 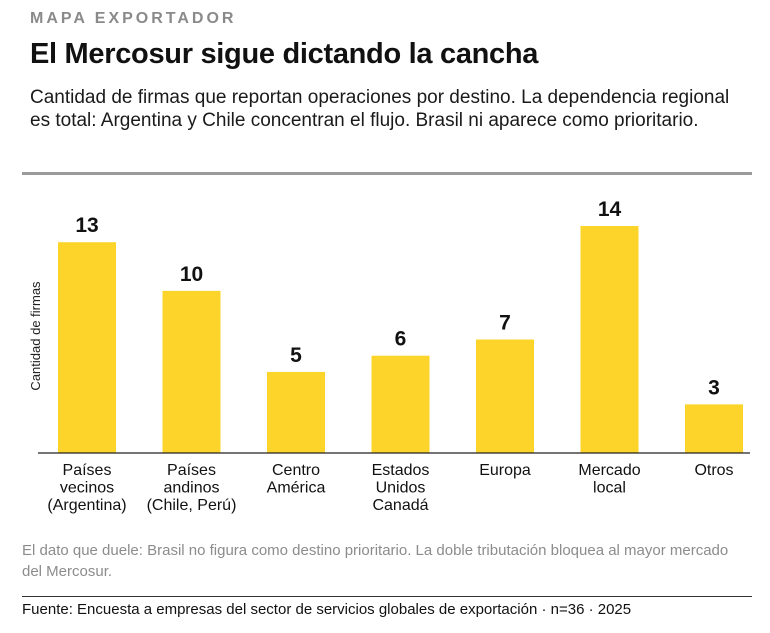 What do you see at coordinates (401, 339) in the screenshot?
I see `bar-value-label-3: 6` at bounding box center [401, 339].